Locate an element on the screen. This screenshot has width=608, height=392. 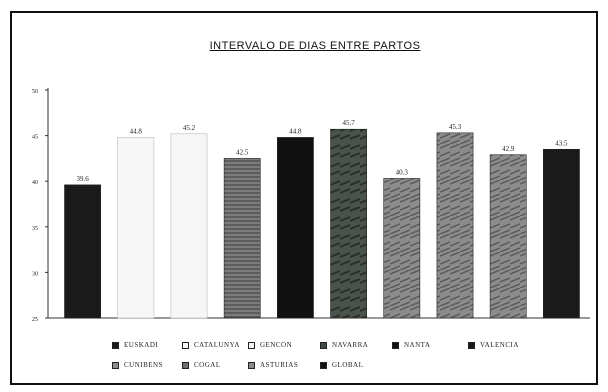
legend-item: GLOBAL is located at coordinates (341, 365).